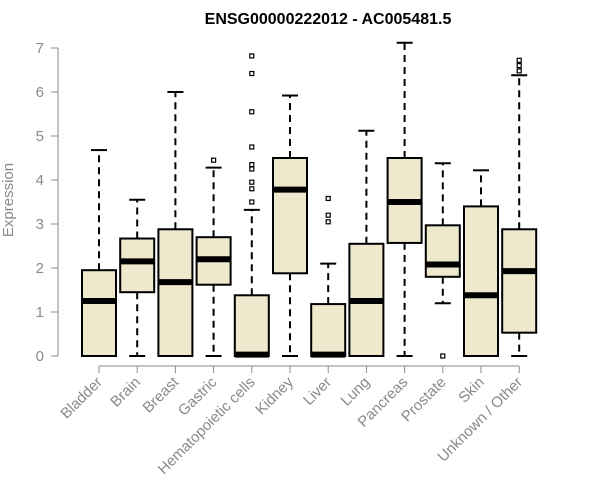 Image resolution: width=600 pixels, height=500 pixels. Describe the element at coordinates (274, 395) in the screenshot. I see `x-tick-label: Kidney` at that location.